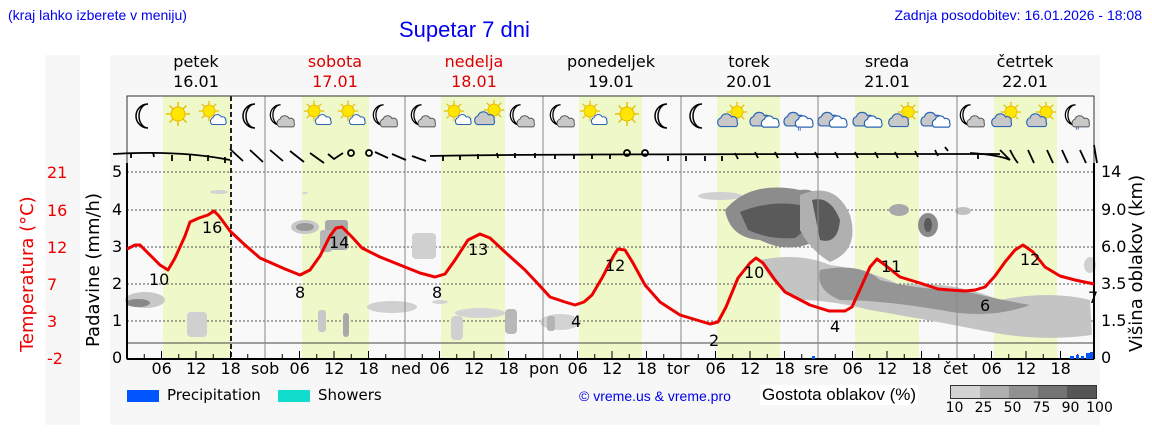 Image resolution: width=1152 pixels, height=443 pixels. What do you see at coordinates (1111, 171) in the screenshot?
I see `cloud-height-tick: 14` at bounding box center [1111, 171].